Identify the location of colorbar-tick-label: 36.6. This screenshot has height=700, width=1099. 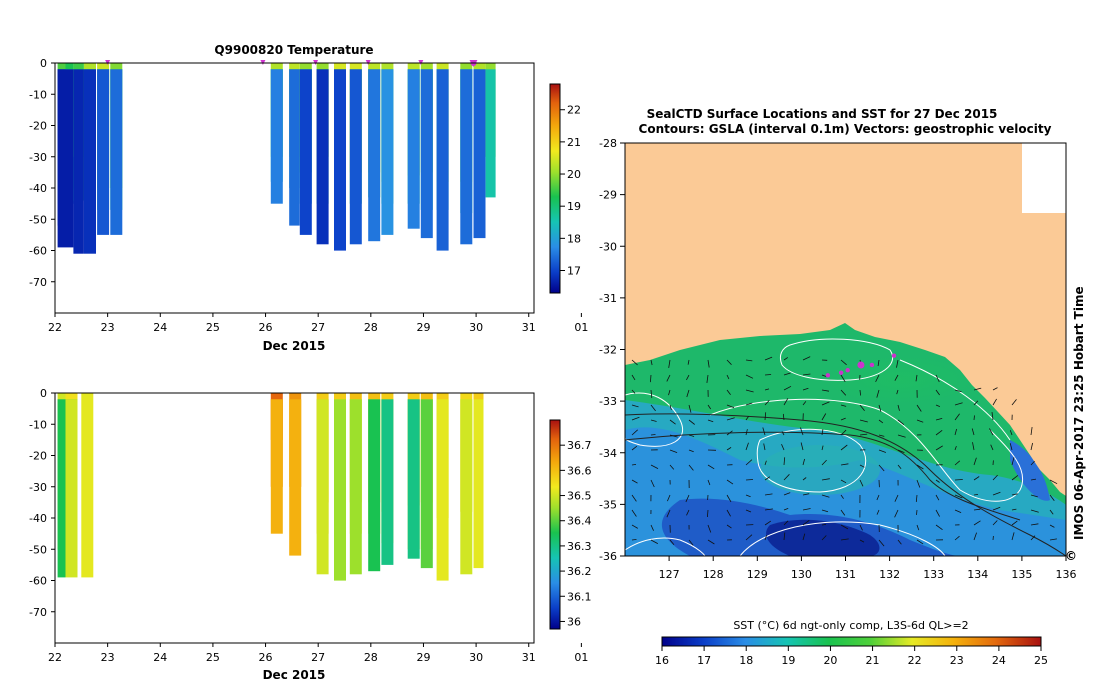
(579, 470).